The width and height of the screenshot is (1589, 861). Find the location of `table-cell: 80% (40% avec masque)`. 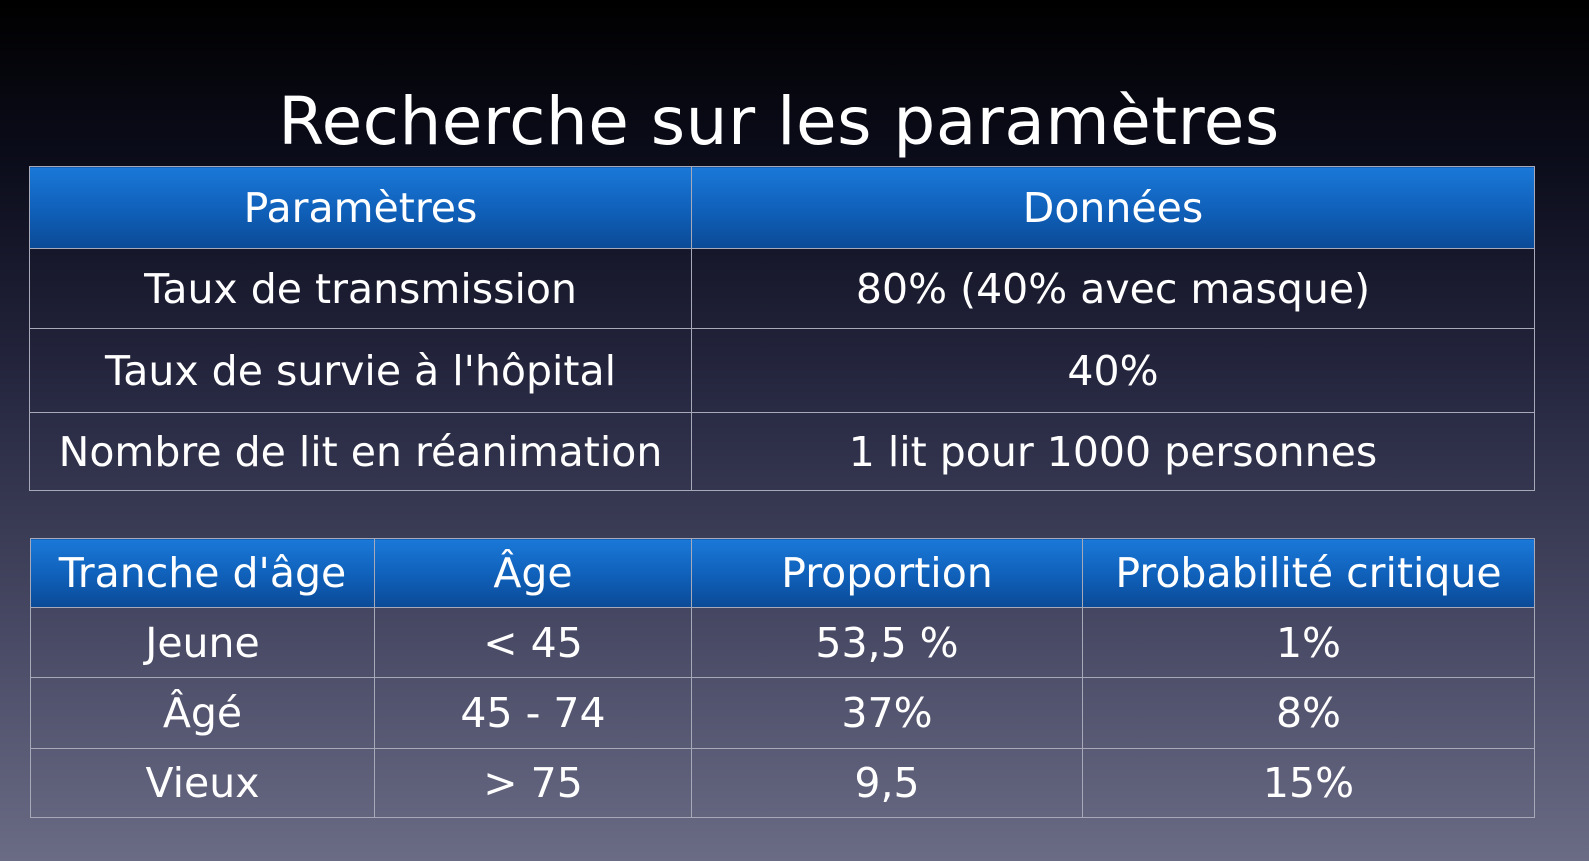

table-cell: 80% (40% avec masque) is located at coordinates (1113, 288).